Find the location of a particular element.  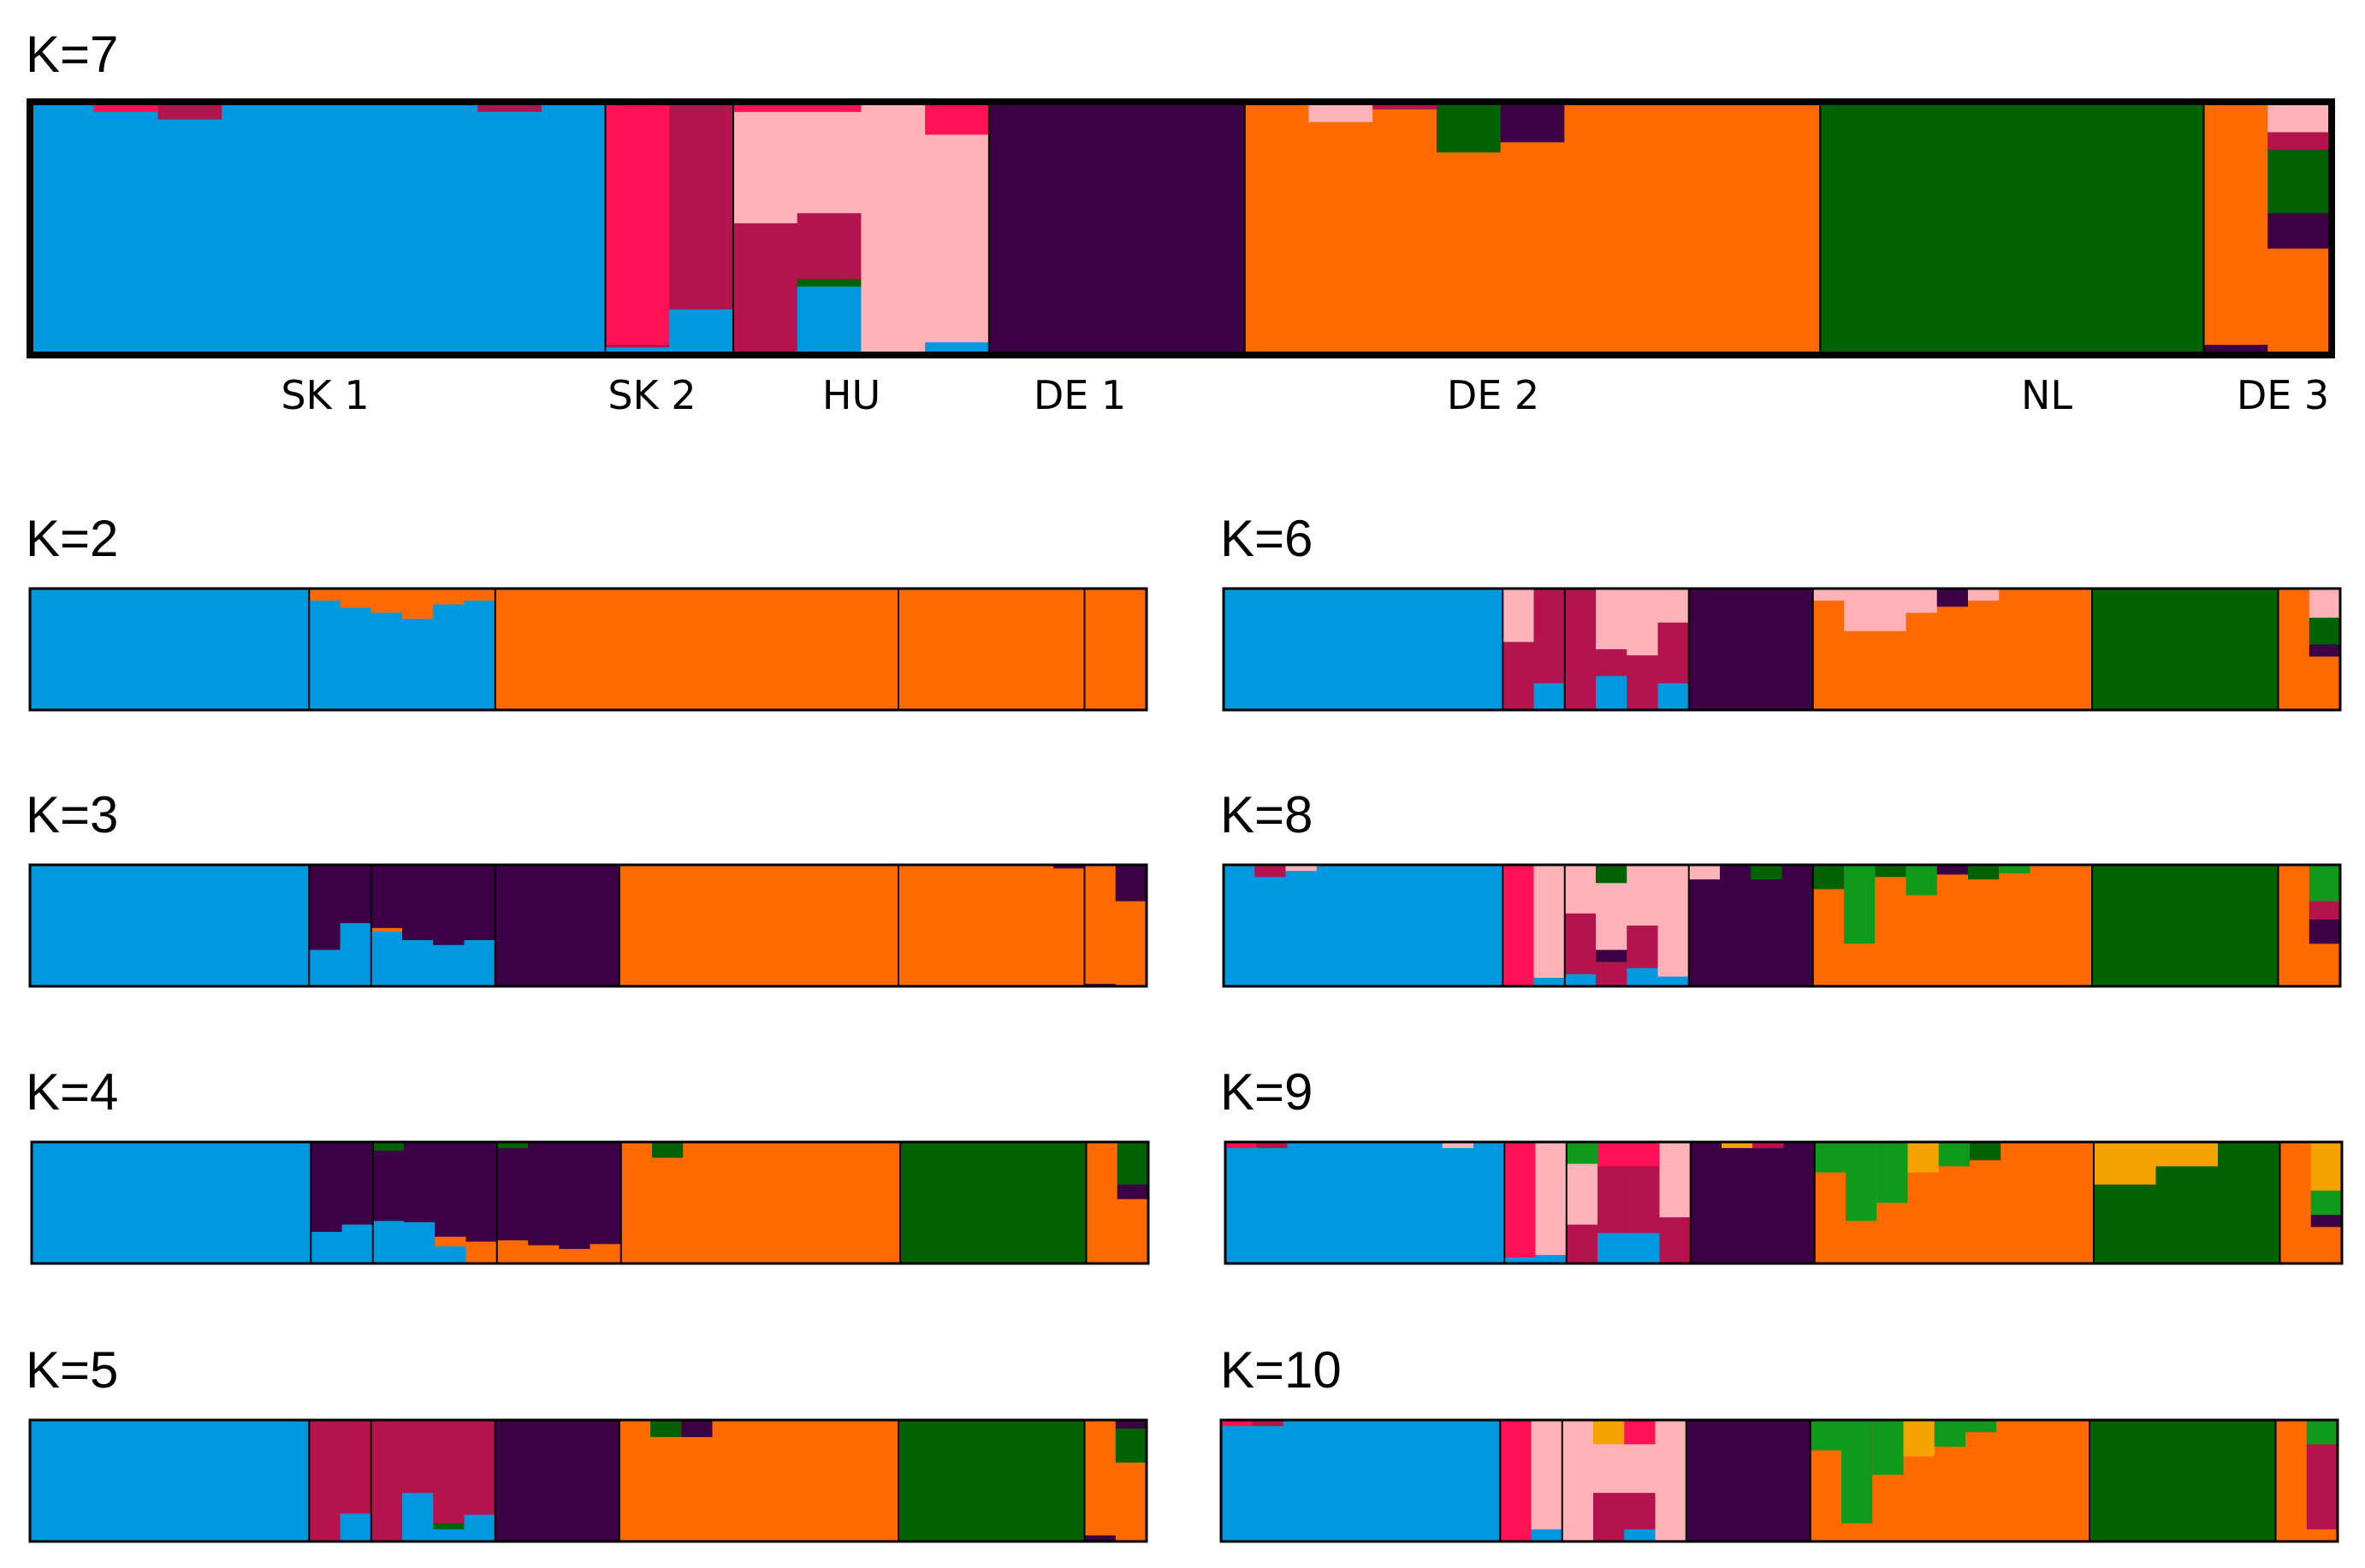

bar-k4-s1-c0-purple is located at coordinates (327, 1187).